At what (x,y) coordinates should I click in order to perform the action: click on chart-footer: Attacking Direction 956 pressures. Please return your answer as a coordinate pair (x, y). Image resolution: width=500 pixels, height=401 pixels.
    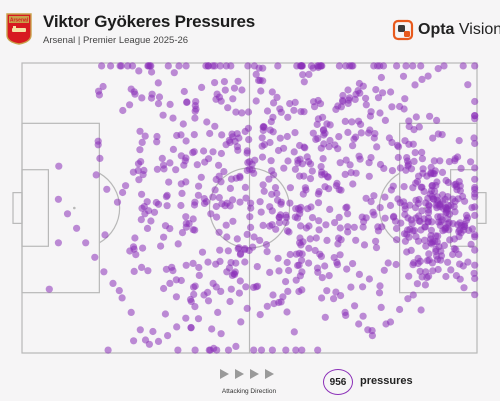
    Looking at the image, I should click on (250, 381).